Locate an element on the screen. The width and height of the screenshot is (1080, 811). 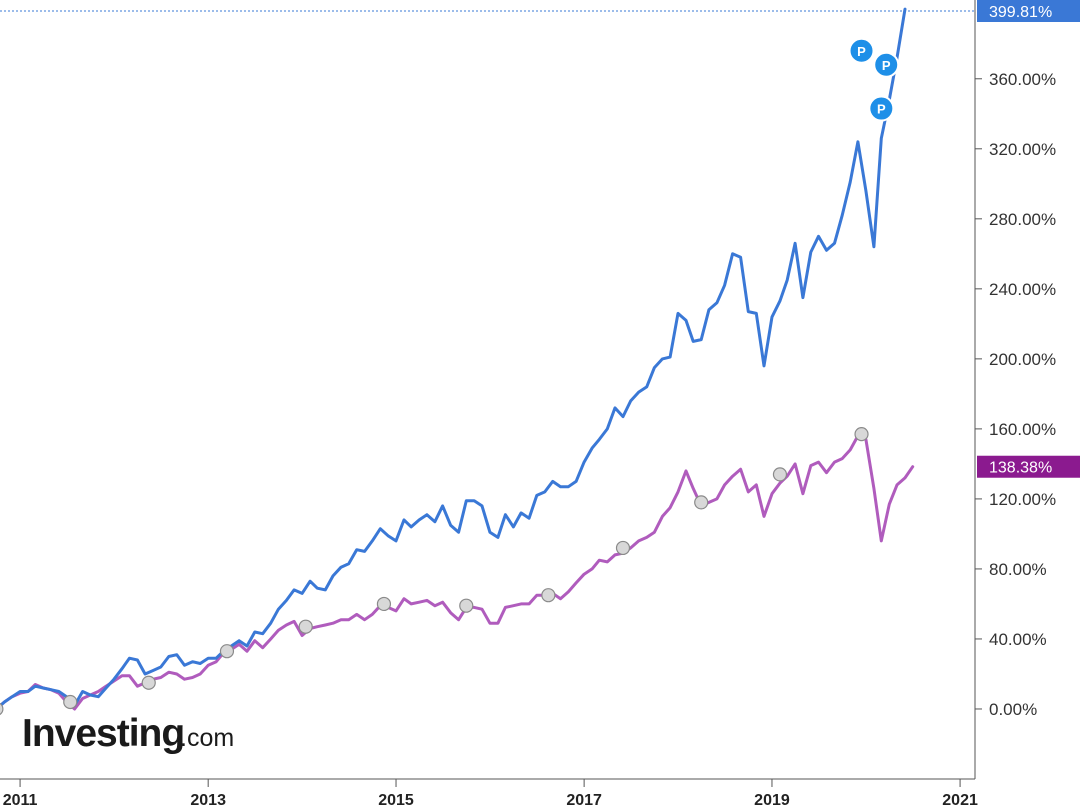
y-tick-label: 0.00% is located at coordinates (1013, 709).